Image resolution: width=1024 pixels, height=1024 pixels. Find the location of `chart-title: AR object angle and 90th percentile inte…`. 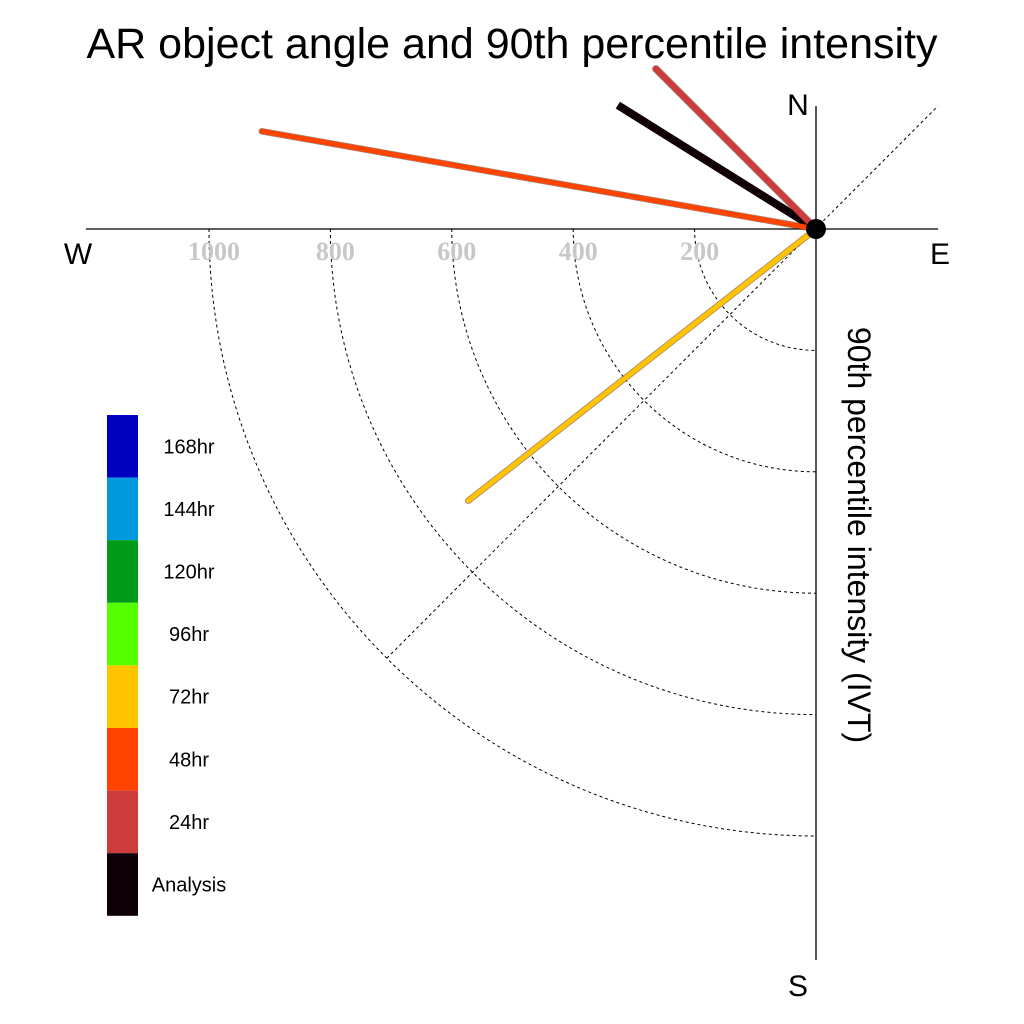

chart-title: AR object angle and 90th percentile inte… is located at coordinates (512, 44).